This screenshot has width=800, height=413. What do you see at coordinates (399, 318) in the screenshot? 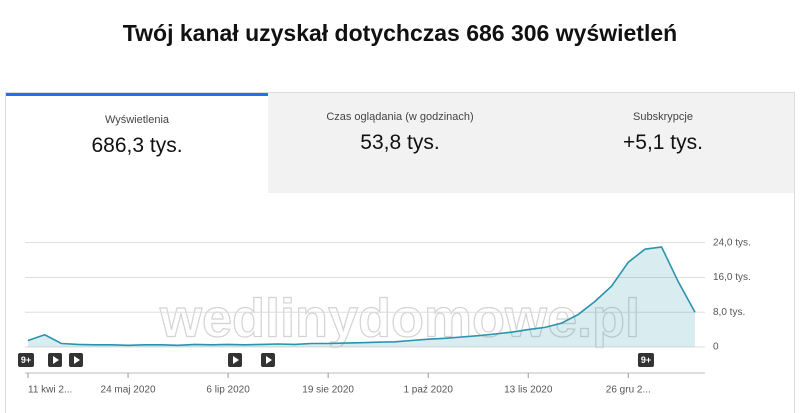
I see `watermark: wedlinydomowe.pl` at bounding box center [399, 318].